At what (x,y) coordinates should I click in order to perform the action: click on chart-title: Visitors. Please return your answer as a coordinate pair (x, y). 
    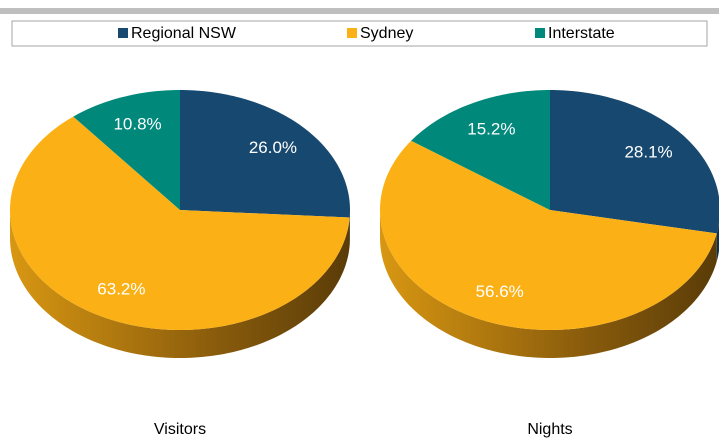
    Looking at the image, I should click on (180, 429).